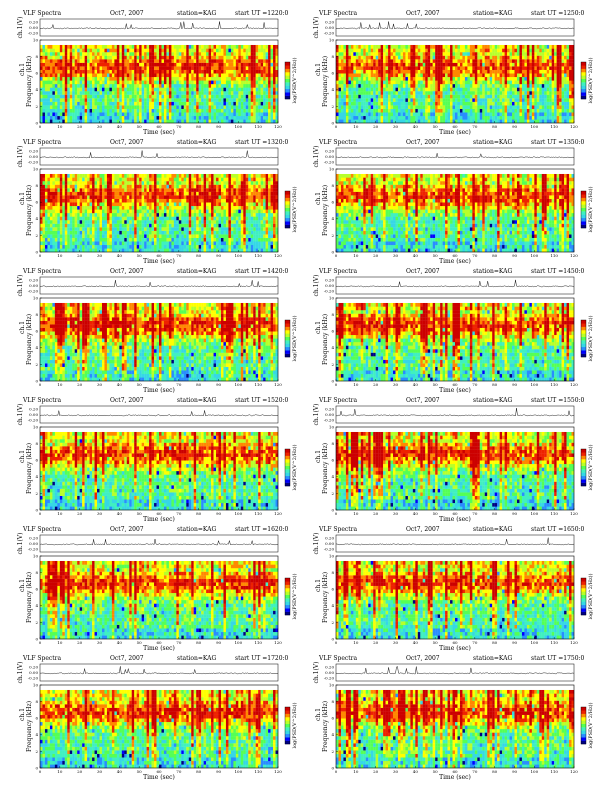 The height and width of the screenshot is (792, 612). Describe the element at coordinates (332, 89) in the screenshot. I see `y-tick-label: 4` at that location.